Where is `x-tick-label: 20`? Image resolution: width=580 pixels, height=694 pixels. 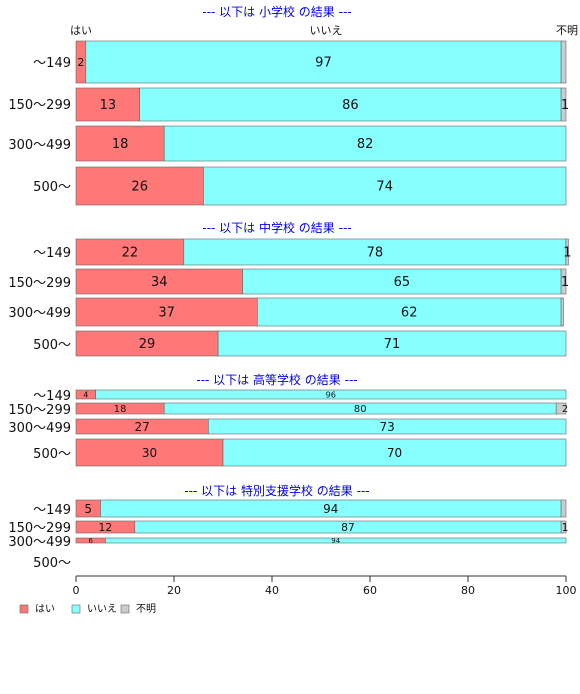
x-tick-label: 20 is located at coordinates (174, 590).